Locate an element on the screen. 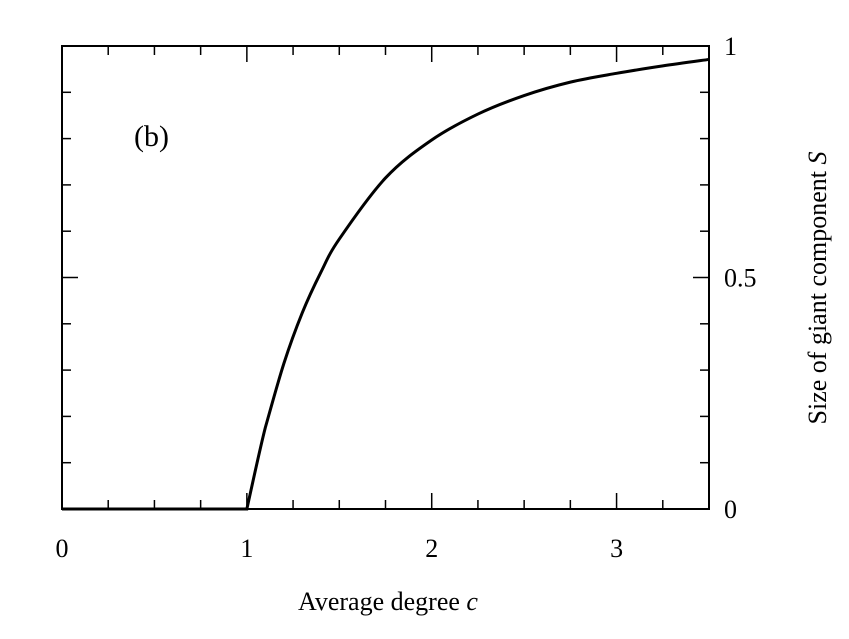 This screenshot has height=639, width=849. x-tick-label: 1 is located at coordinates (246, 548).